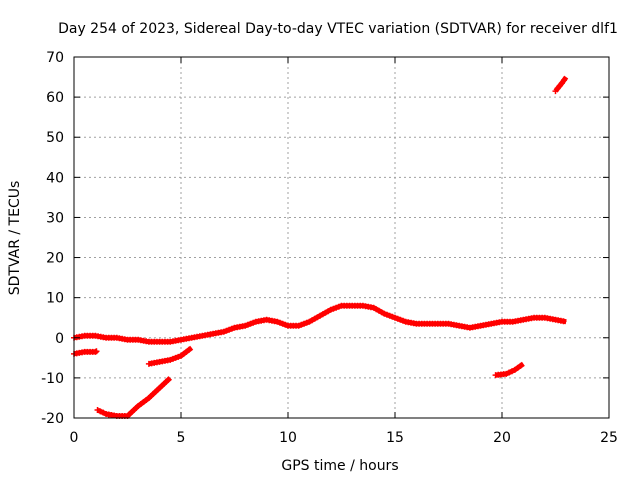  I want to click on series-deep-dip, so click(133, 397).